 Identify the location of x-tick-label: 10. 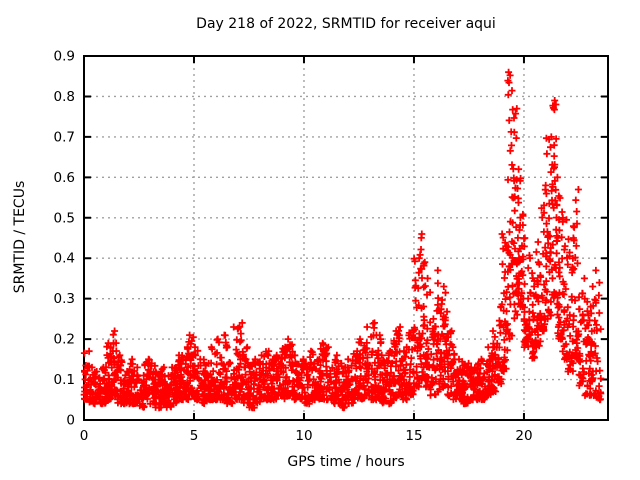
(303, 436).